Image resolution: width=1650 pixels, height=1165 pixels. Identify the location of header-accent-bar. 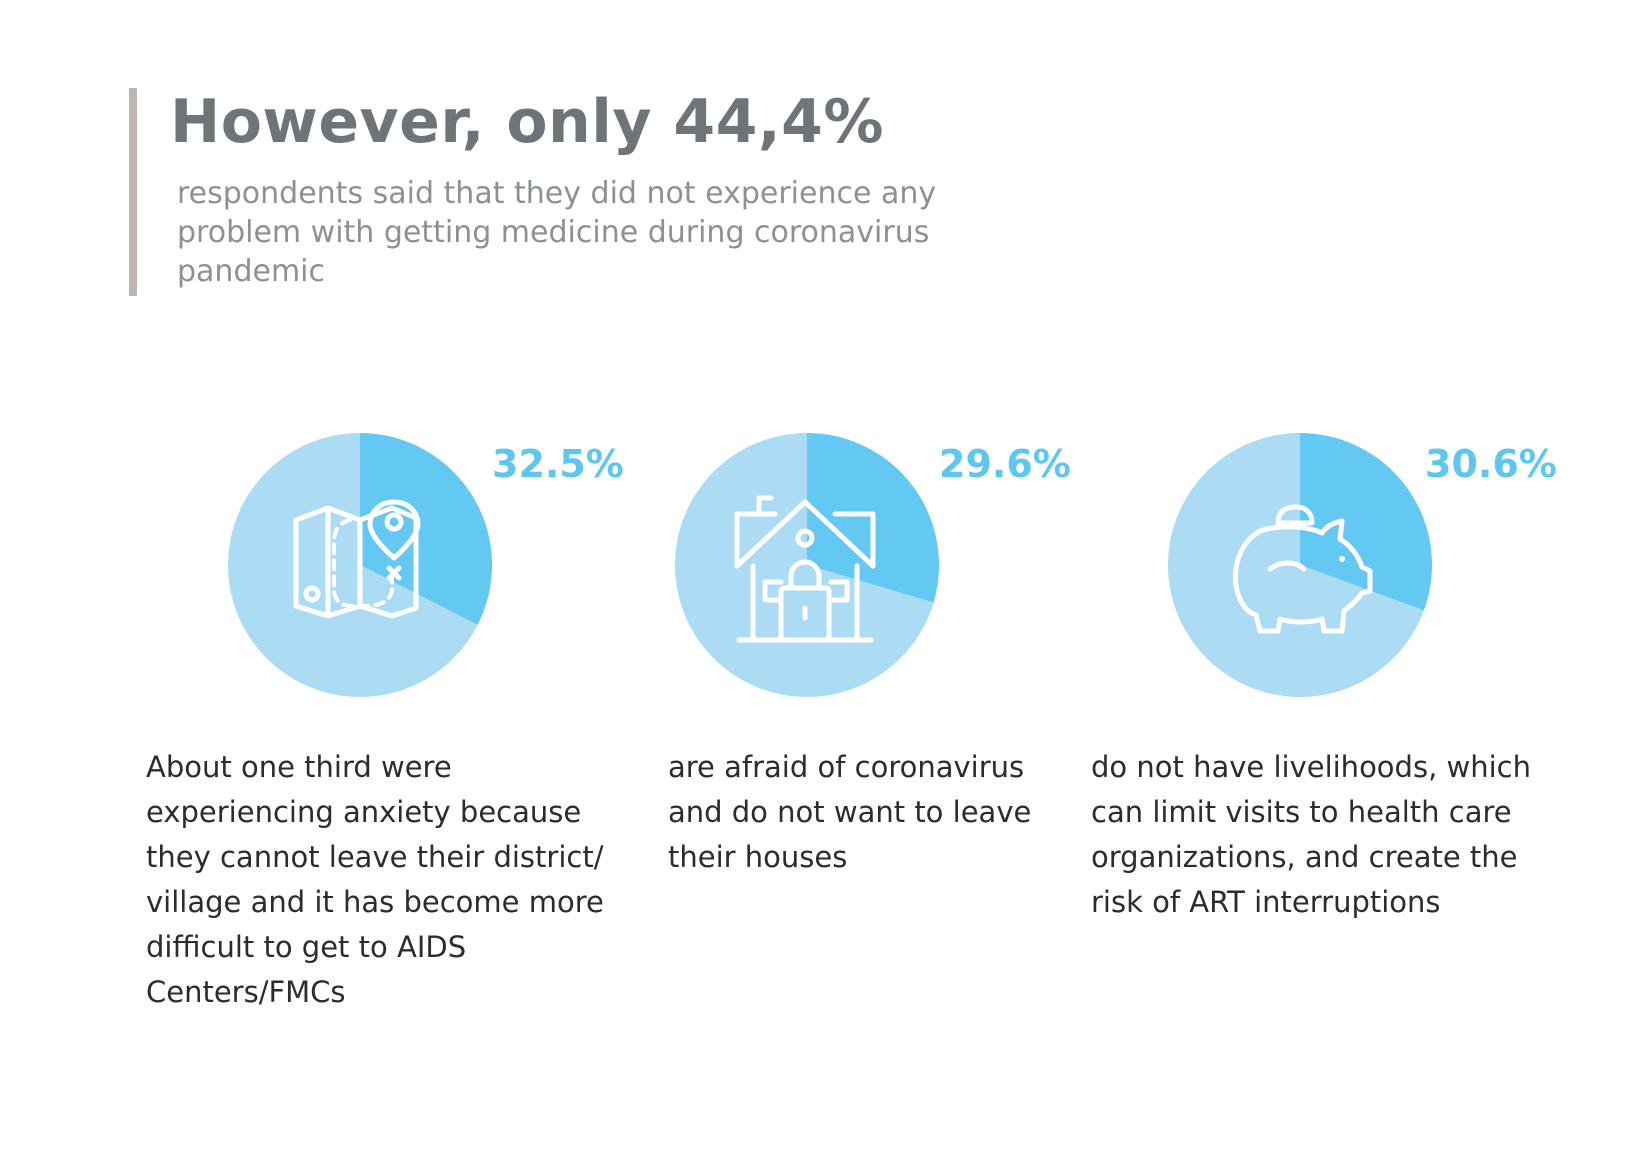
(133, 192).